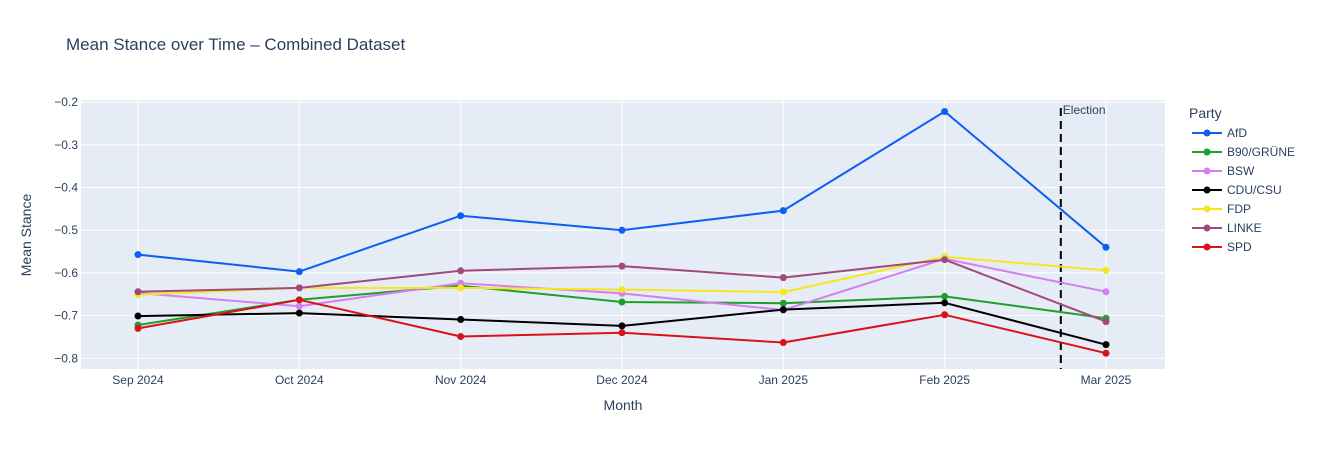 The image size is (1317, 450). Describe the element at coordinates (1239, 247) in the screenshot. I see `legend-label: SPD` at that location.